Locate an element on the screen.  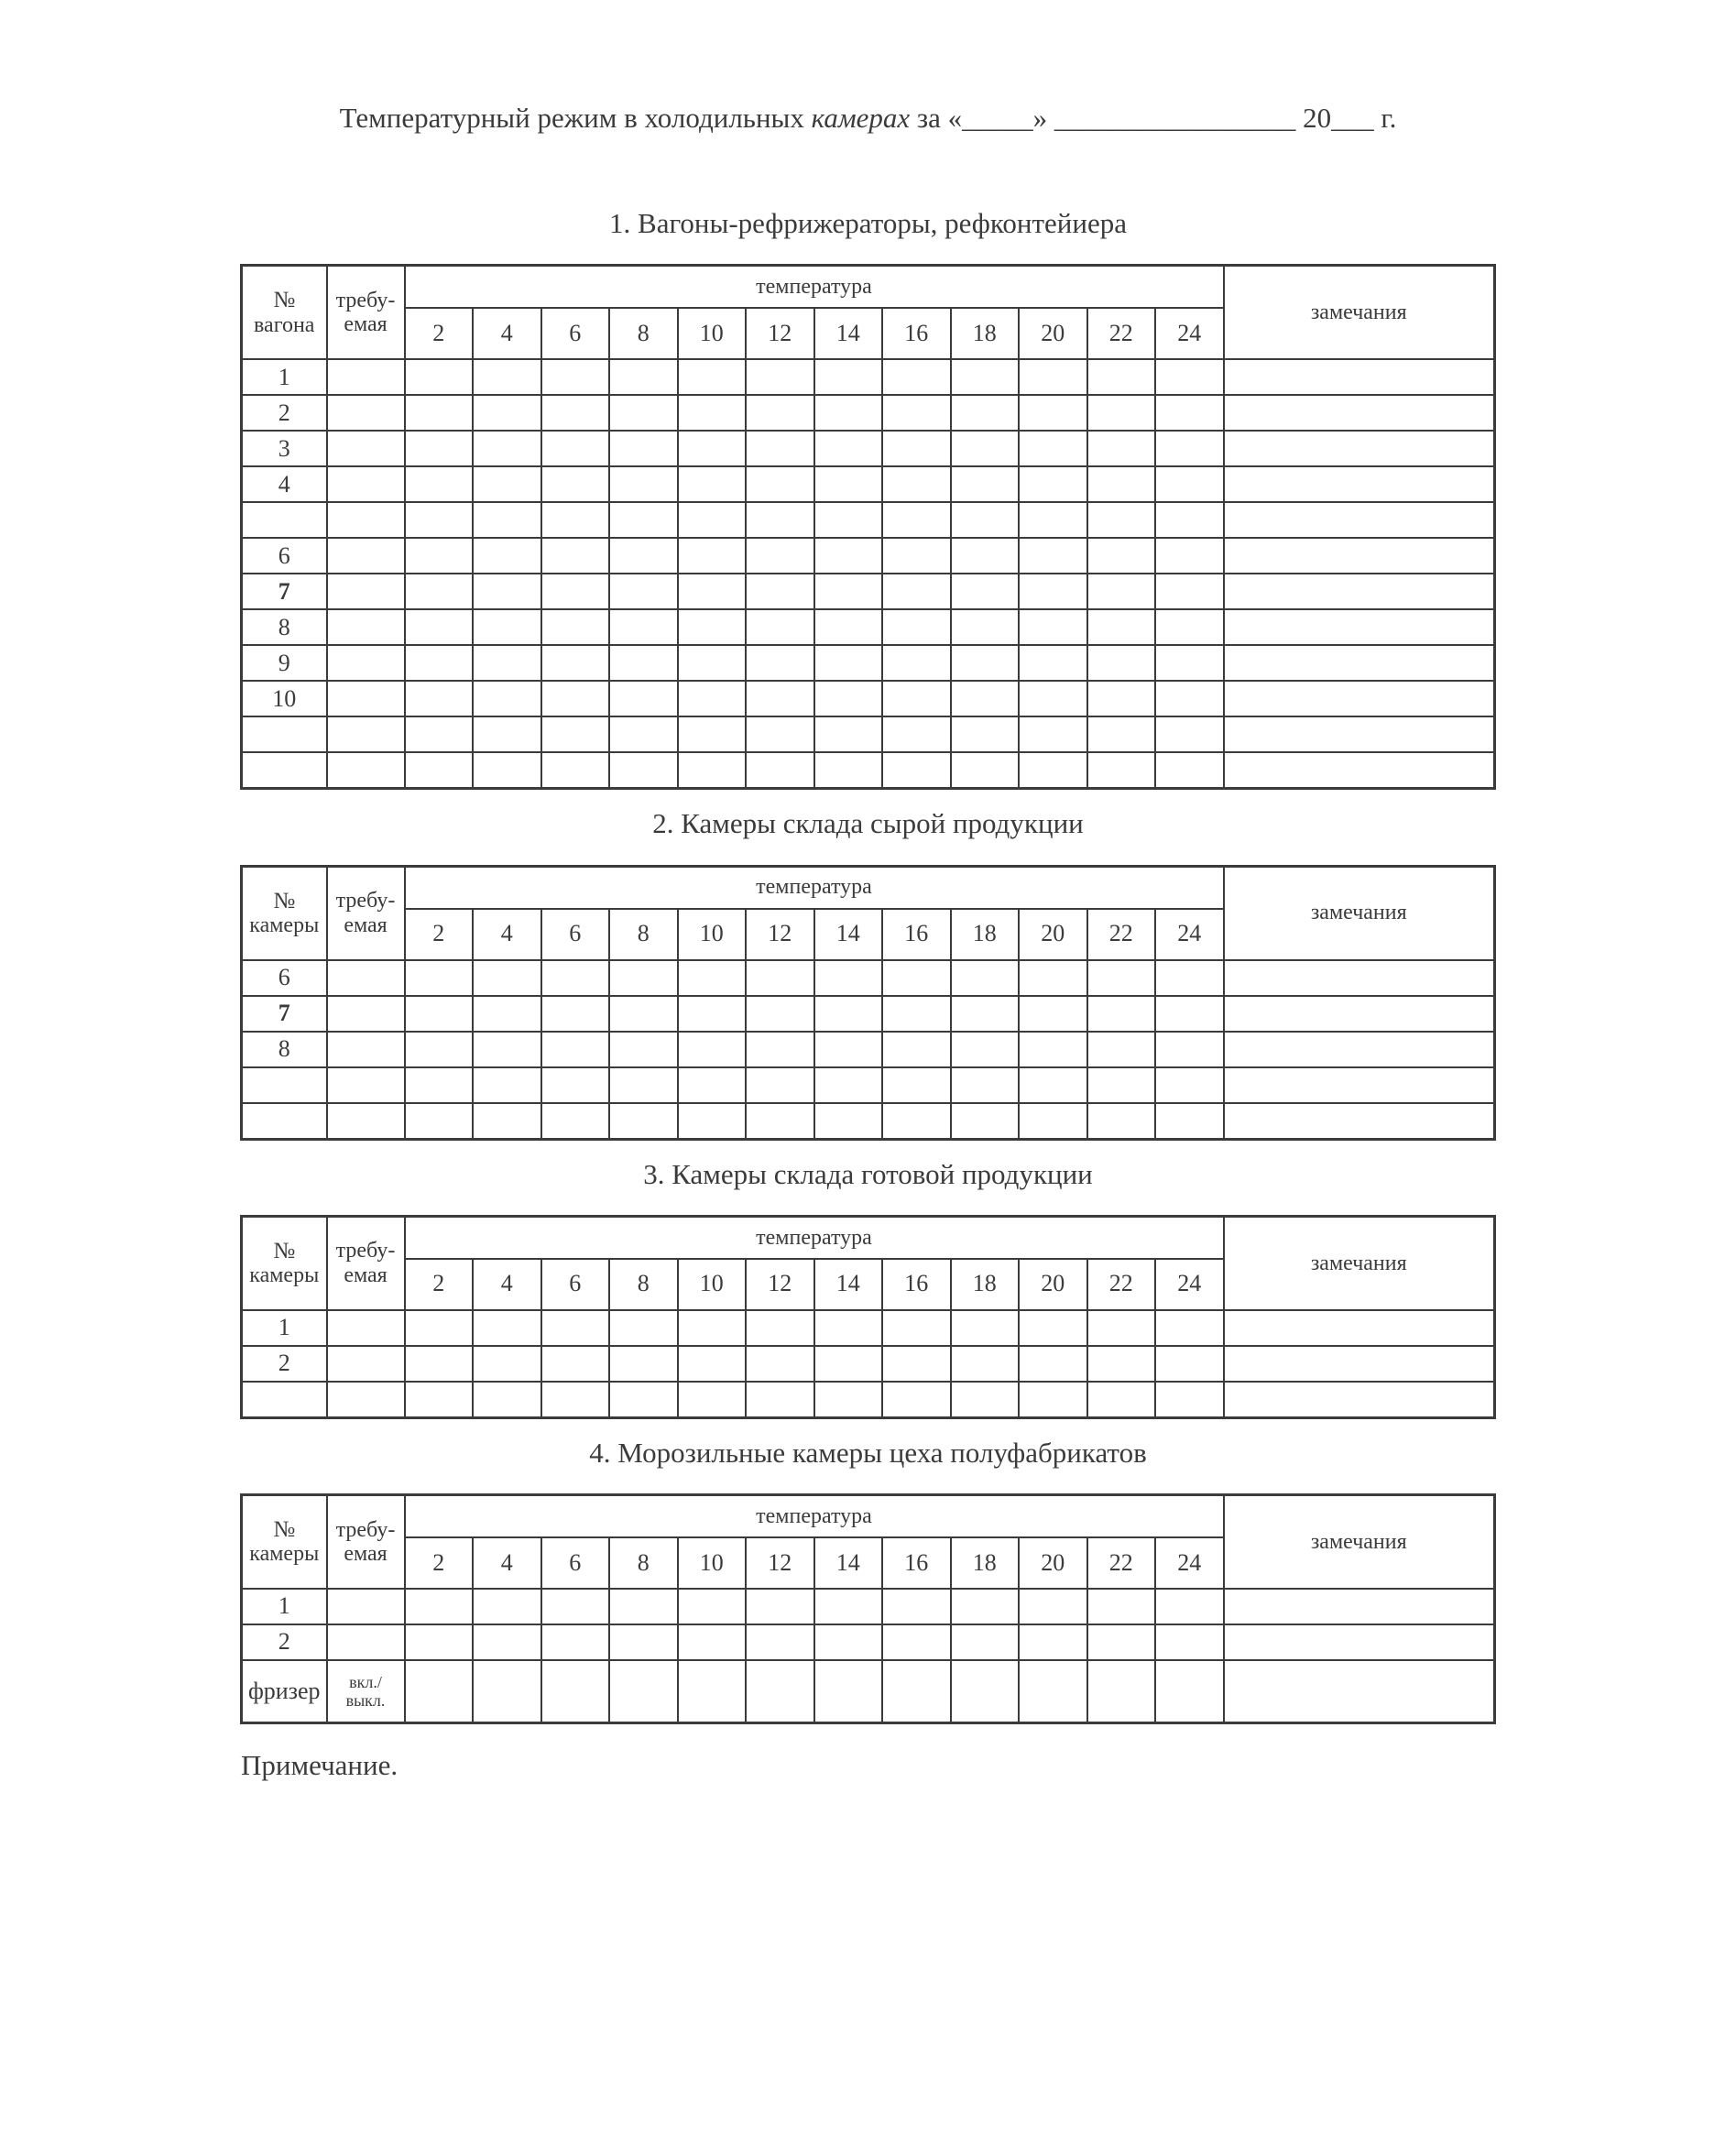
row-number-header: № камеры is located at coordinates (284, 913).